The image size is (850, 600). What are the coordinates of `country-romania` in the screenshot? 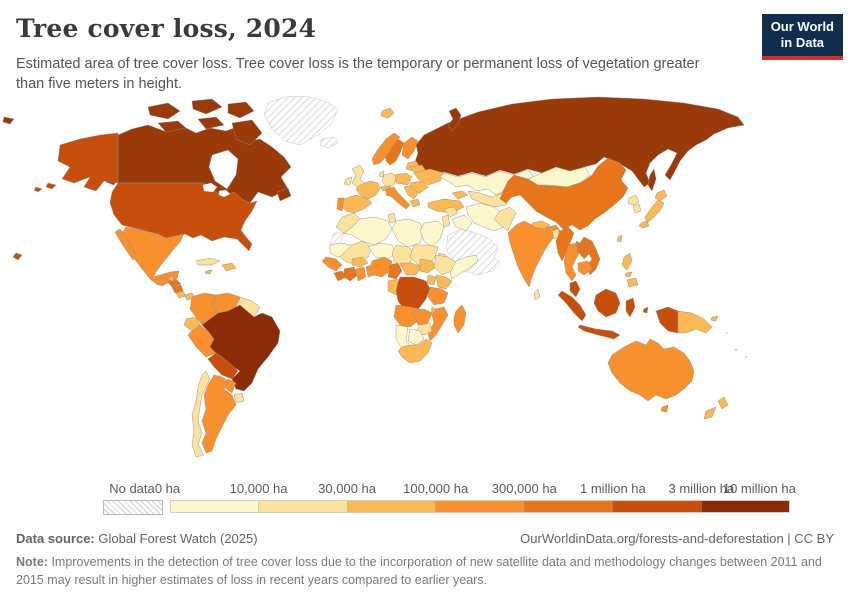 It's located at (419, 187).